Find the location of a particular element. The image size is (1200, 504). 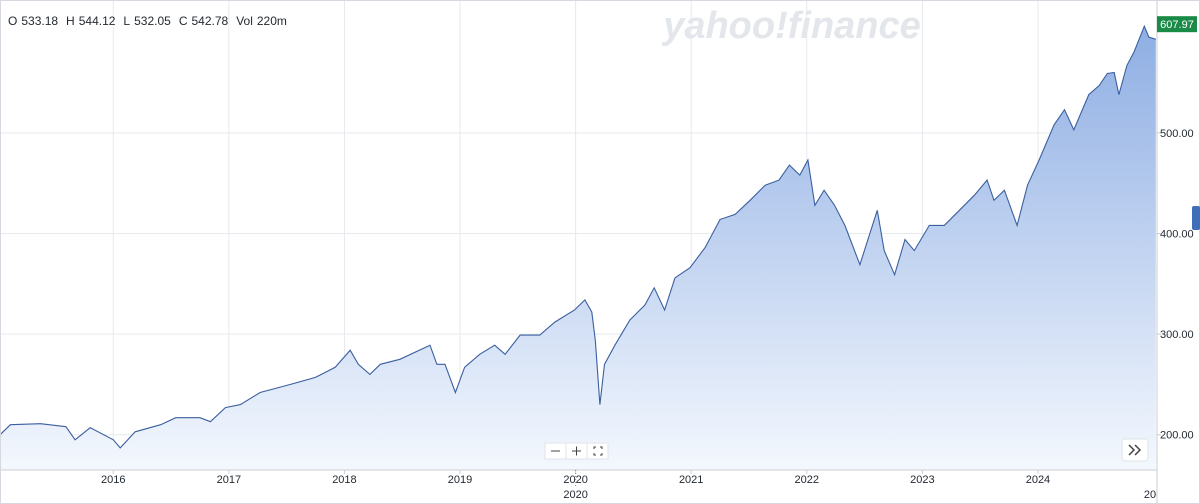

y-tick-label: 500.00 is located at coordinates (1177, 134).